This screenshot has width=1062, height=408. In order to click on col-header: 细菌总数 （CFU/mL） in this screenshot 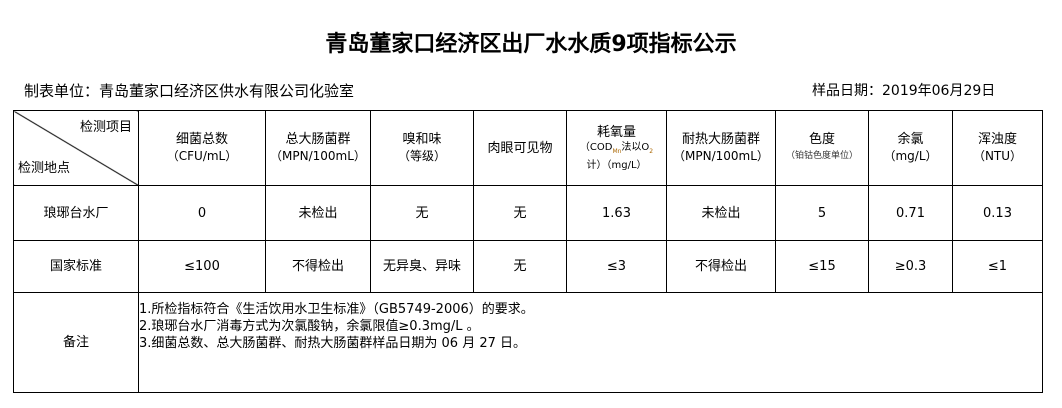, I will do `click(202, 148)`.